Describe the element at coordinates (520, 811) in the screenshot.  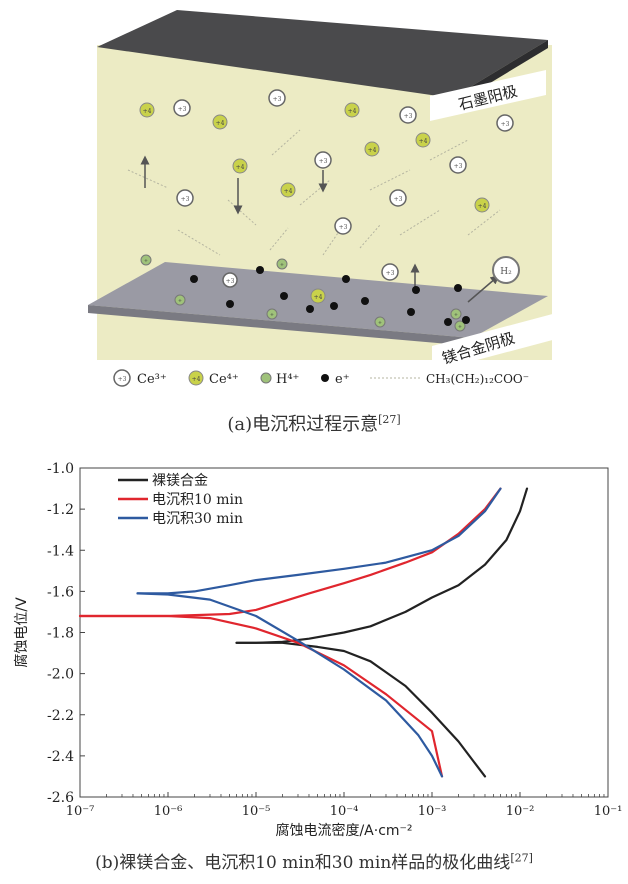
I see `x-tick-label: 10⁻²` at that location.